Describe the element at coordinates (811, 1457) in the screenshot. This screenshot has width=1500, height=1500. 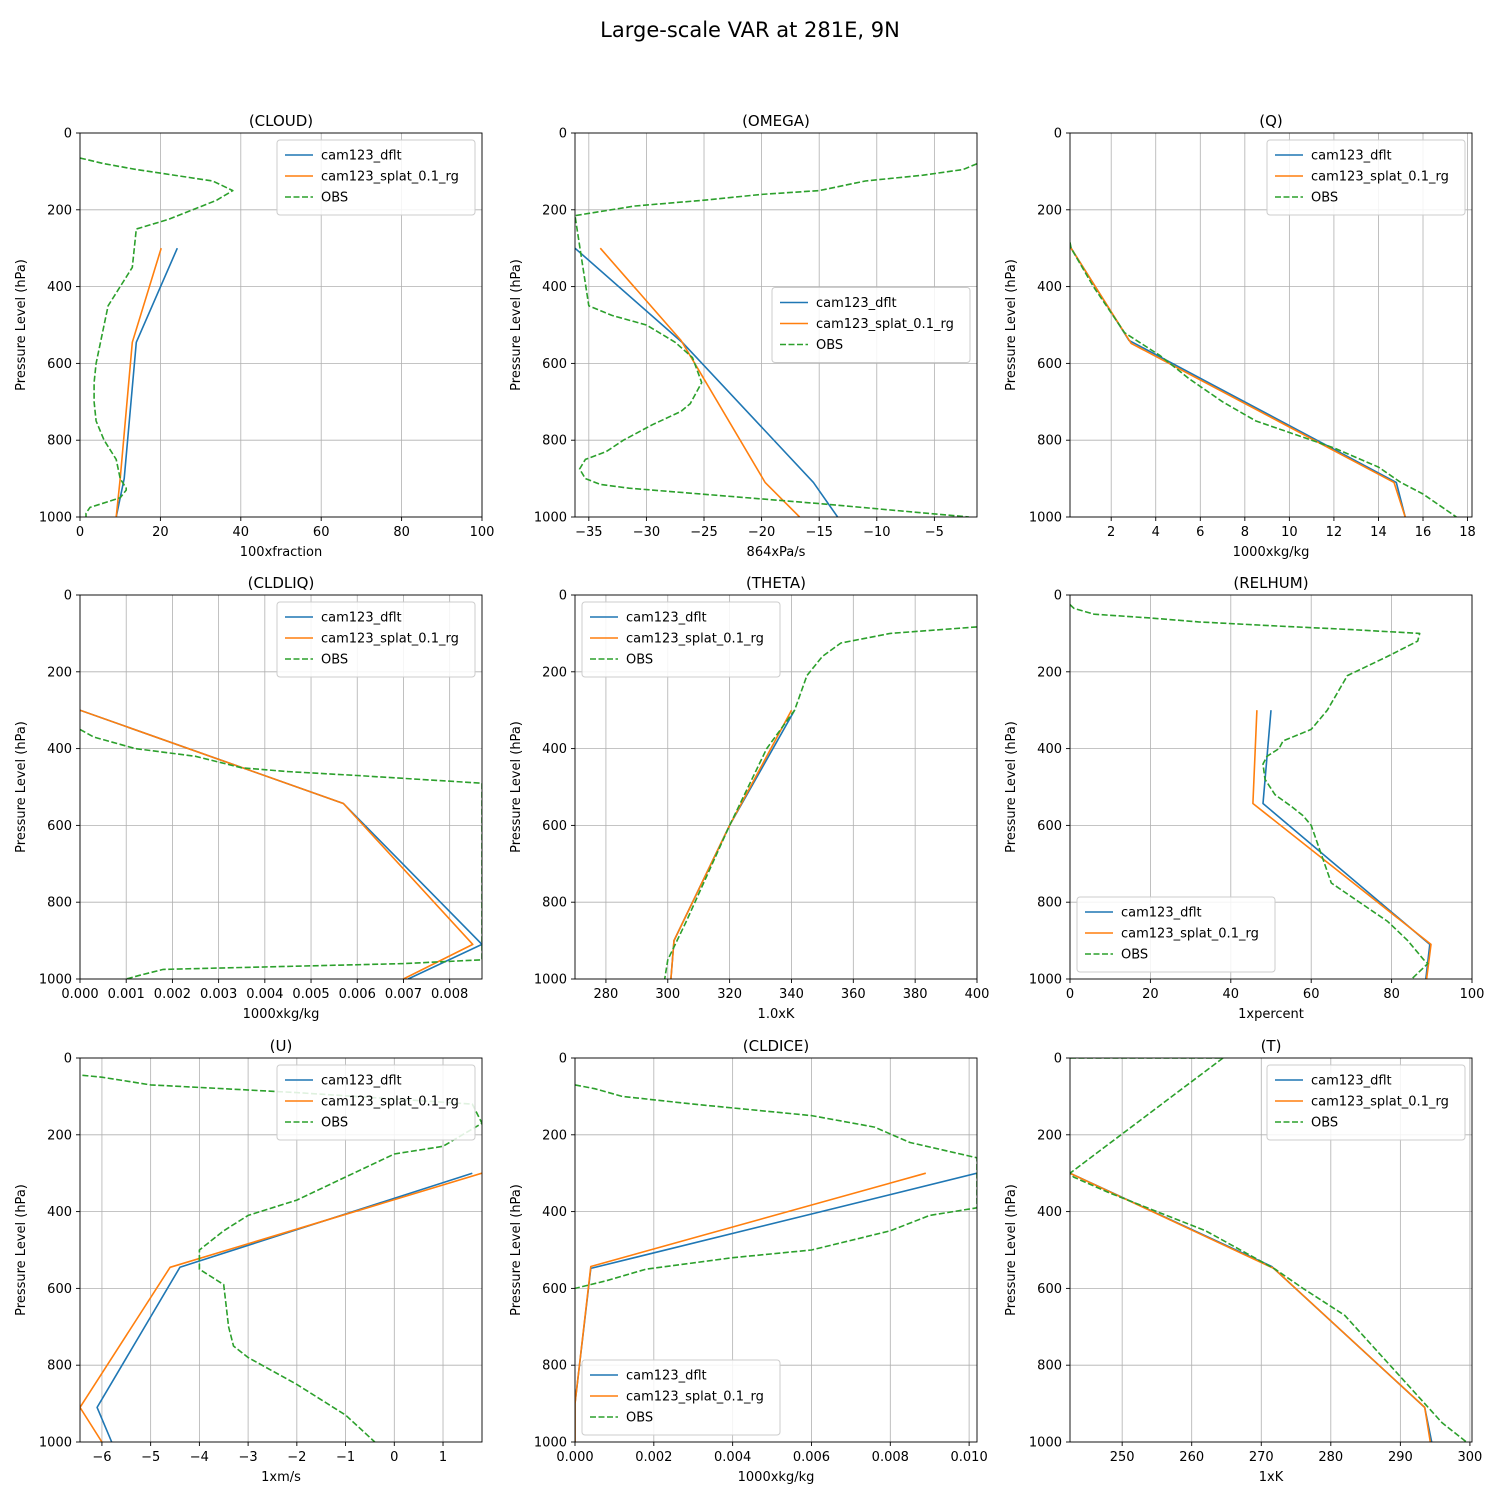
I see `x-tick-label: 0.006` at that location.